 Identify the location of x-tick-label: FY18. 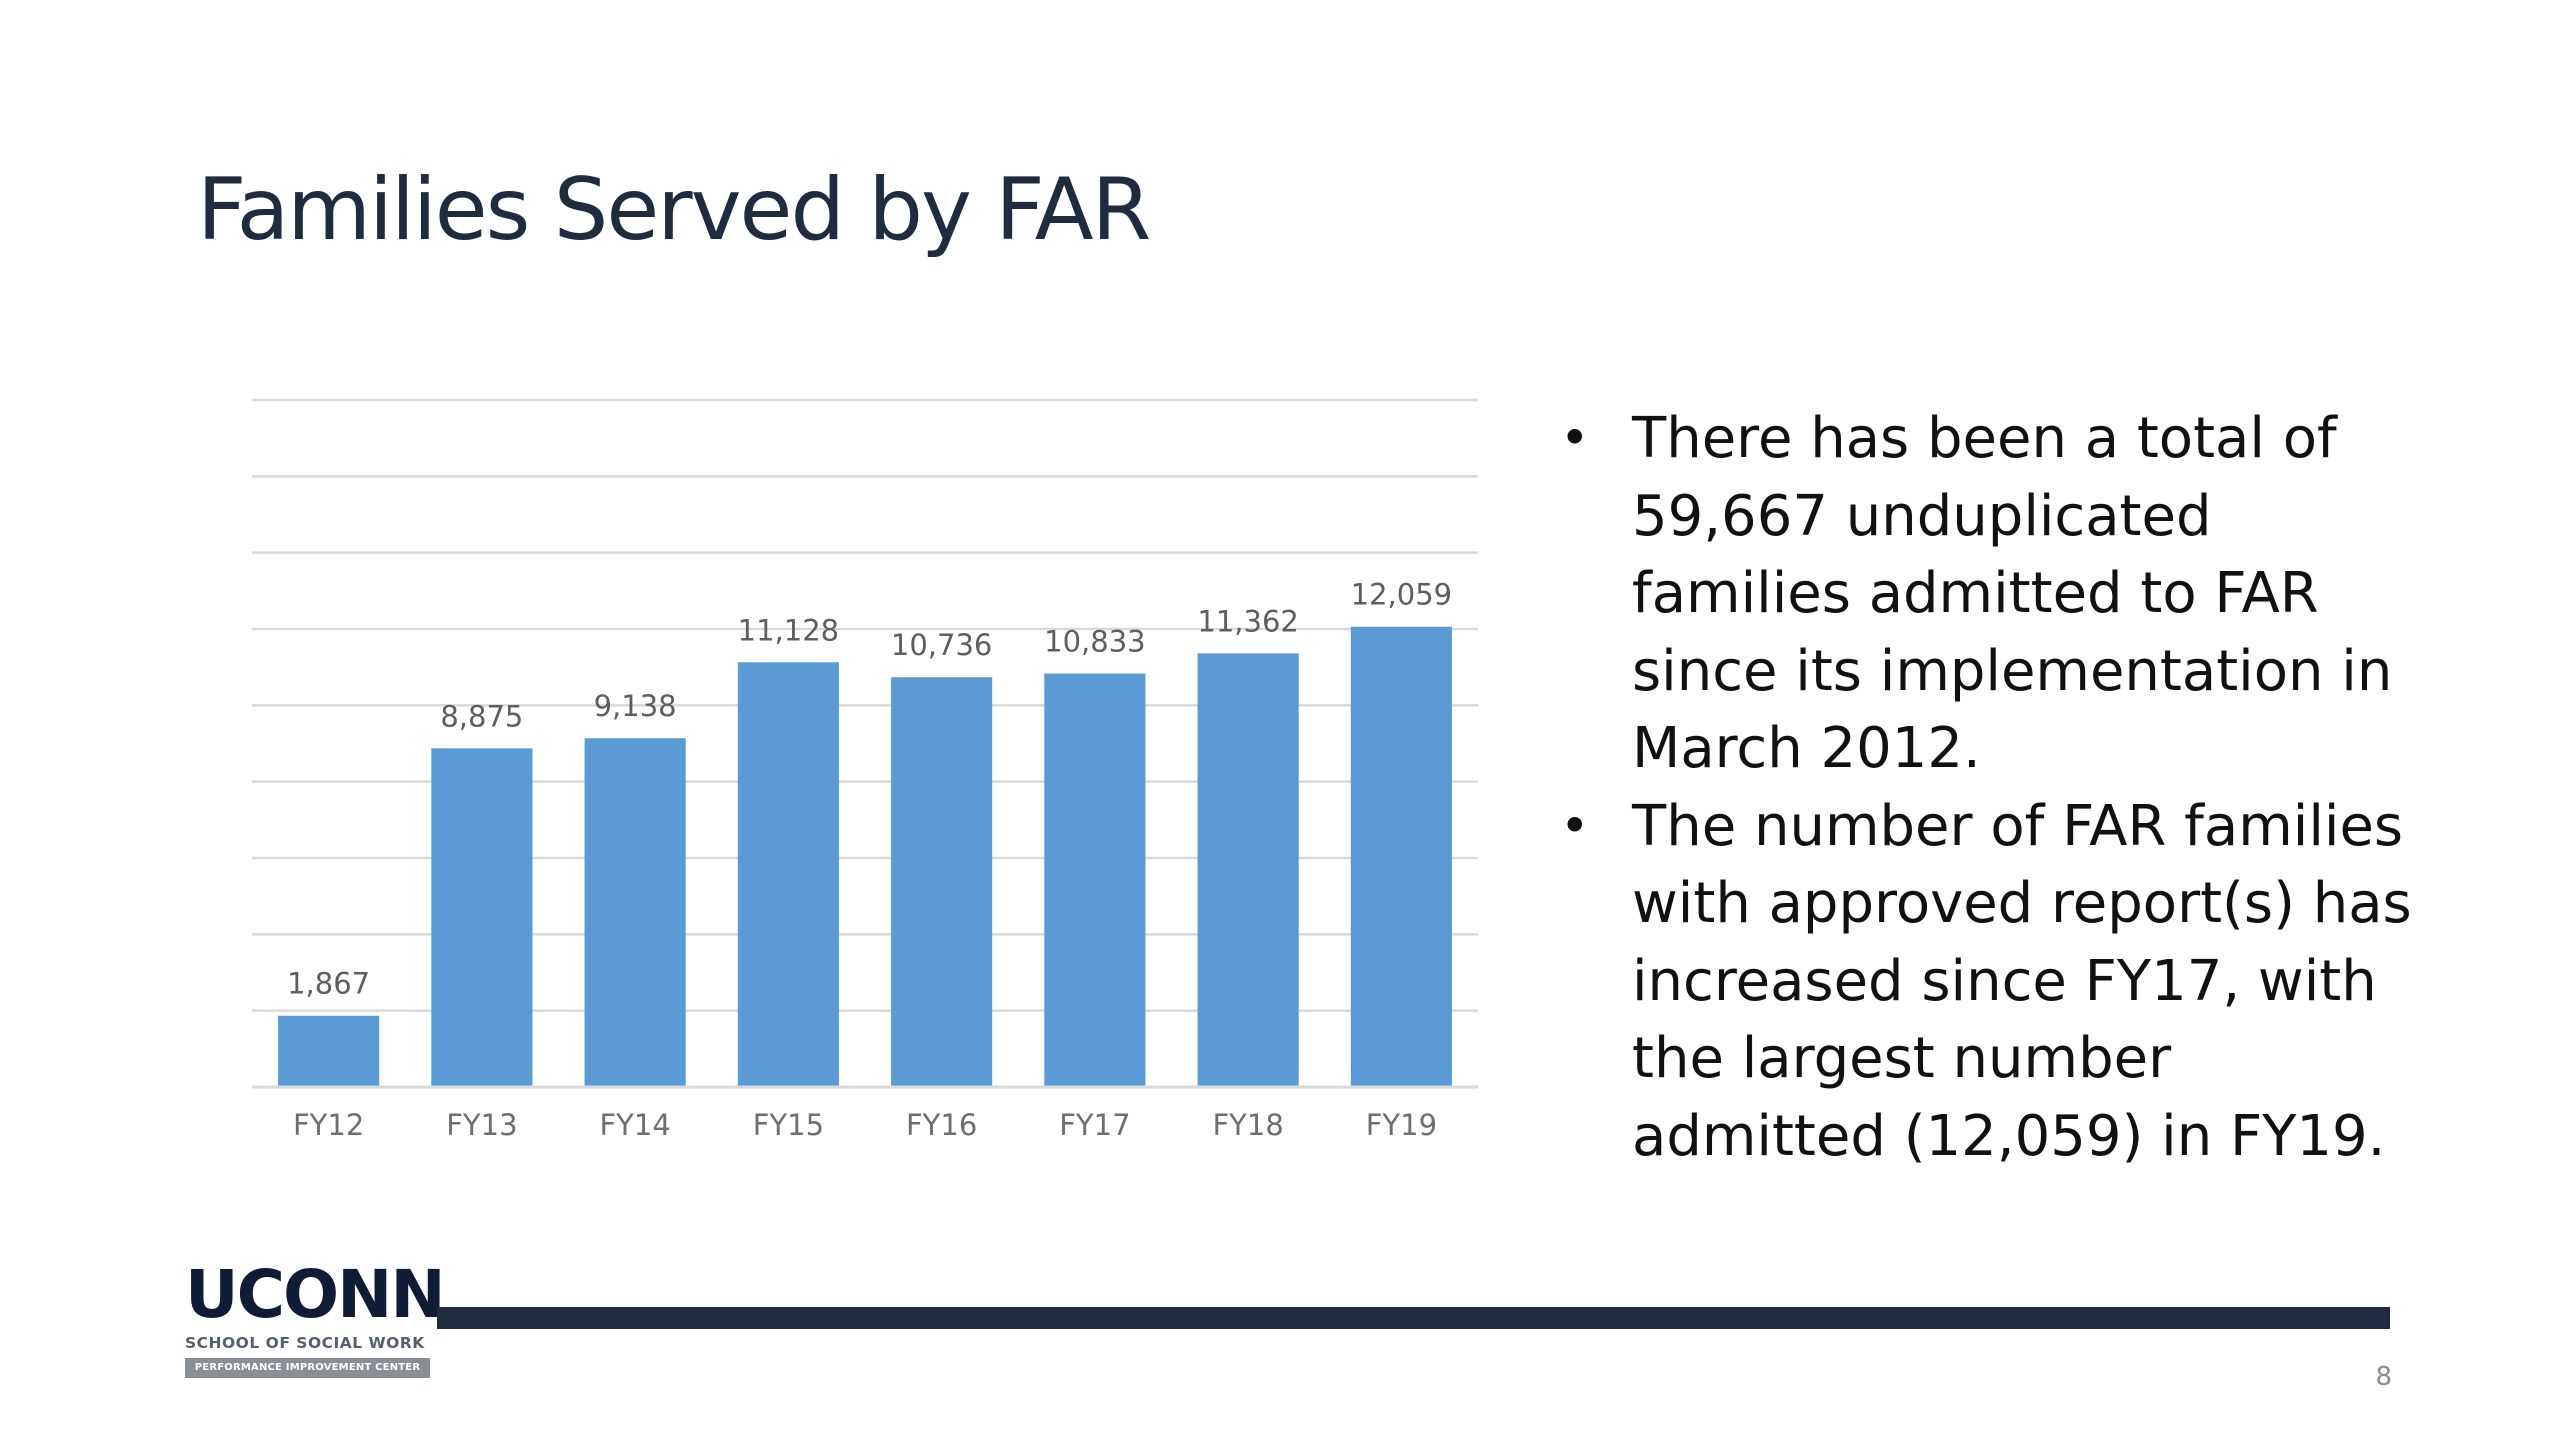
(1247, 1125).